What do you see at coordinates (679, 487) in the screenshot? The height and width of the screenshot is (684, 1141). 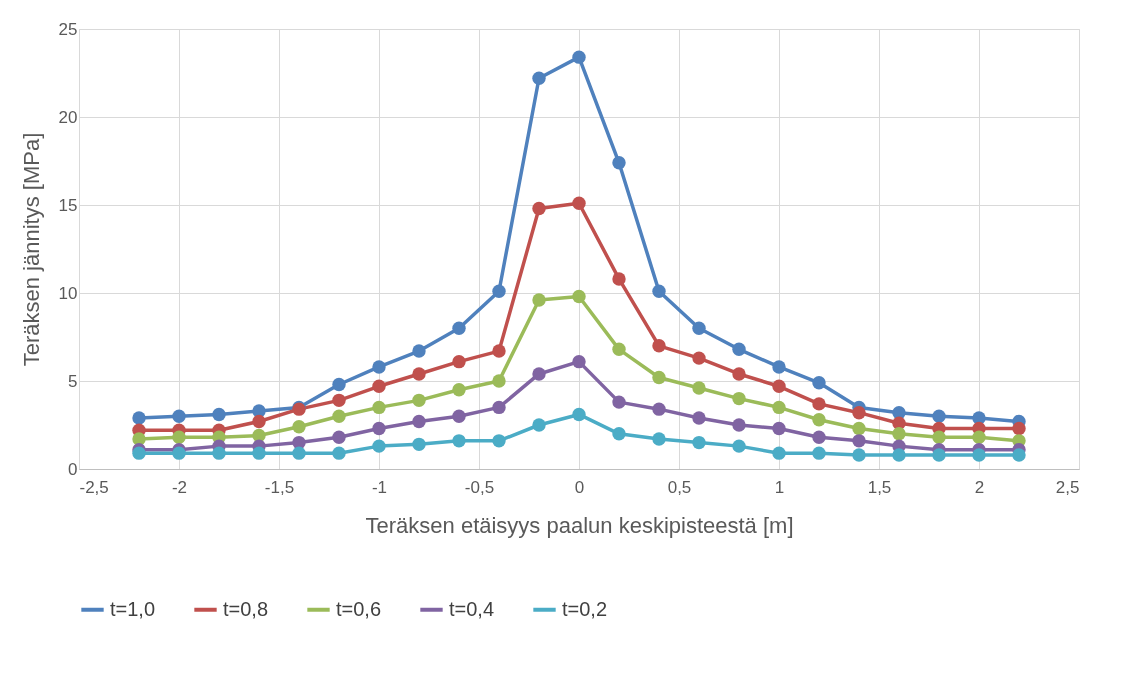 I see `x-tick-label: 0,5` at bounding box center [679, 487].